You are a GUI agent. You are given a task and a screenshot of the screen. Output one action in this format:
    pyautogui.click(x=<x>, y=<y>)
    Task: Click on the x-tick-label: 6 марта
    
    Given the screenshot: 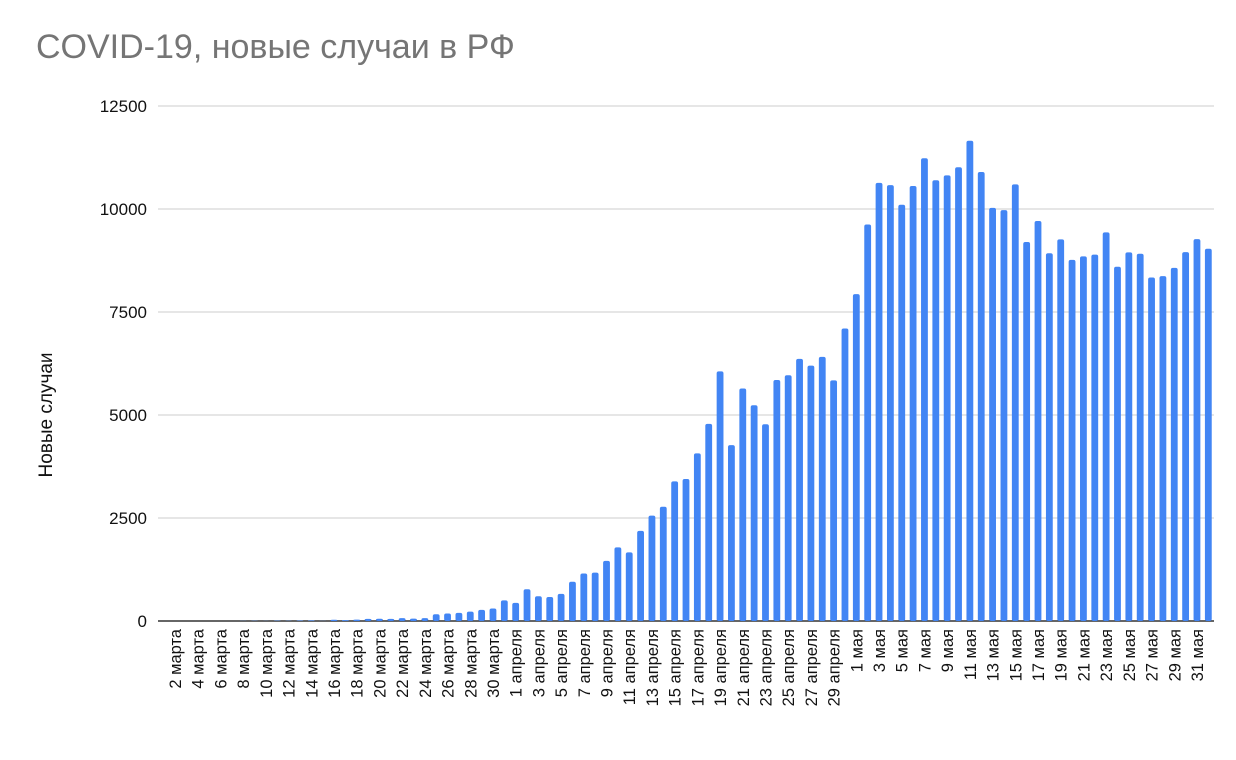 What is the action you would take?
    pyautogui.click(x=221, y=658)
    